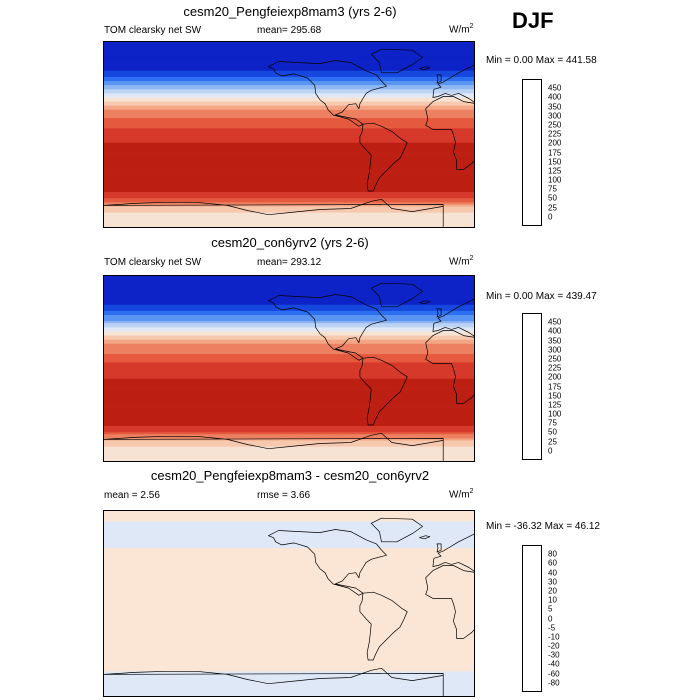 Image resolution: width=700 pixels, height=700 pixels. Describe the element at coordinates (290, 242) in the screenshot. I see `panel-2-title: cesm20_con6yrv2 (yrs 2-6)` at that location.